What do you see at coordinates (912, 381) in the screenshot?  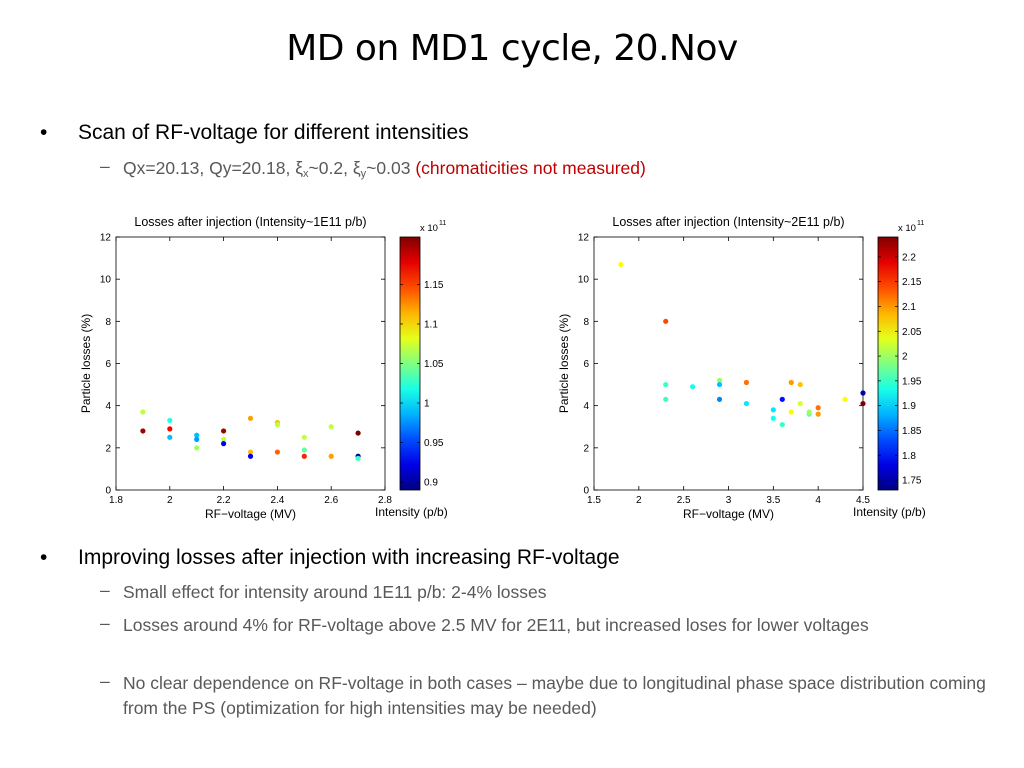 I see `colorbar-tick-label: 1.95` at bounding box center [912, 381].